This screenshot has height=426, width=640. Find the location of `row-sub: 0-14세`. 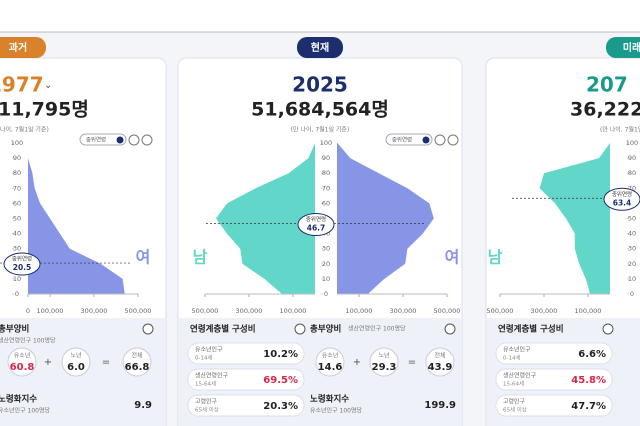

row-sub: 0-14세 is located at coordinates (204, 358).